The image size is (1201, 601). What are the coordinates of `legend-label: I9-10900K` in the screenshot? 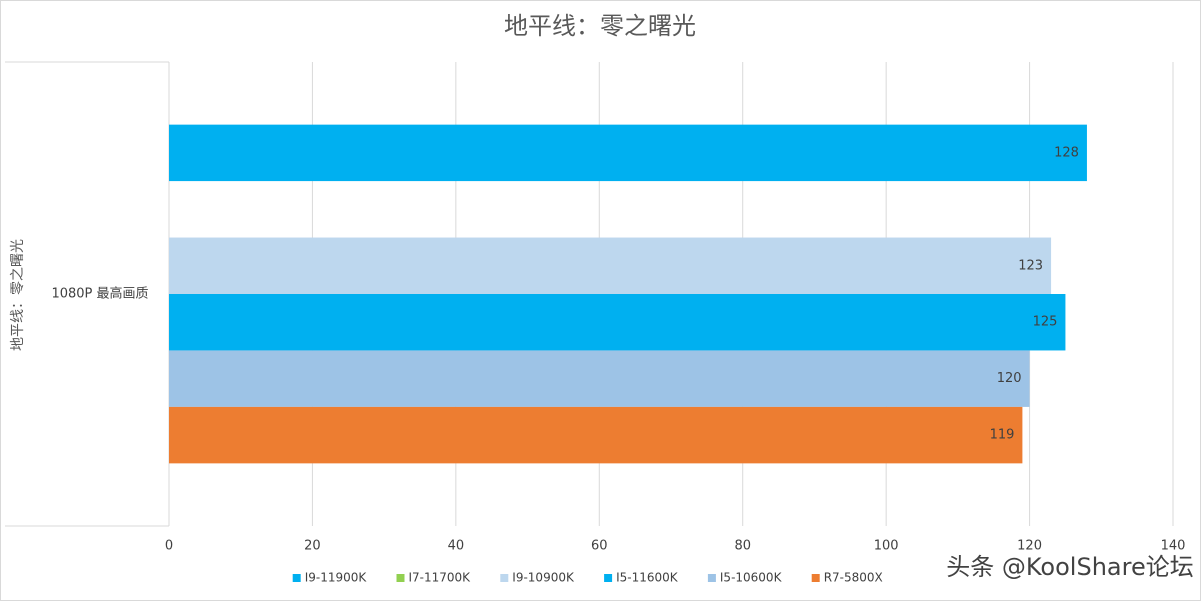 It's located at (543, 578).